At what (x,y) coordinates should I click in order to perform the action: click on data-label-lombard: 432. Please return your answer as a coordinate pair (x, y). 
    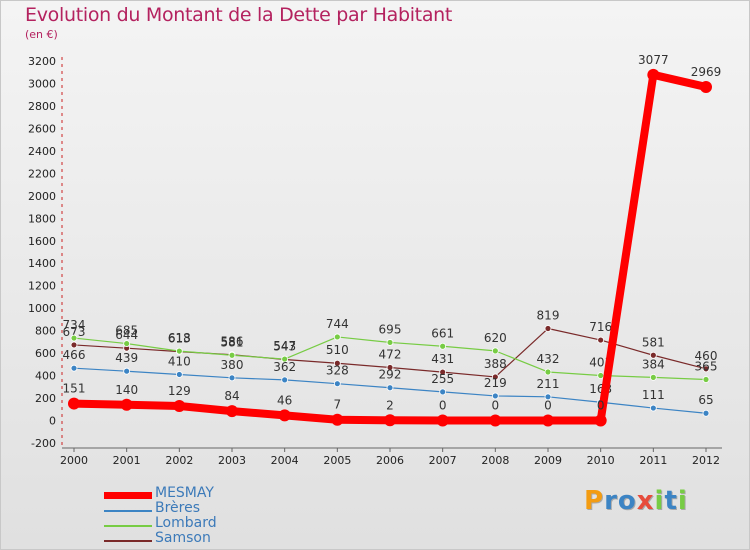
    Looking at the image, I should click on (548, 359).